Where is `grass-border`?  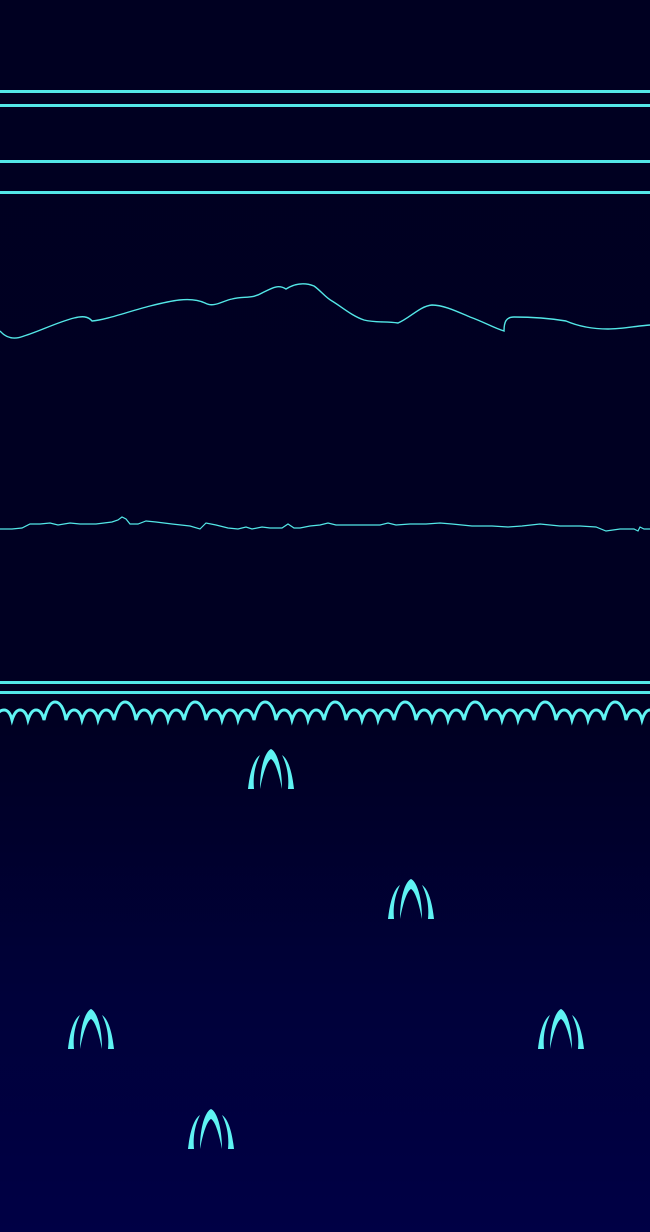 grass-border is located at coordinates (325, 713).